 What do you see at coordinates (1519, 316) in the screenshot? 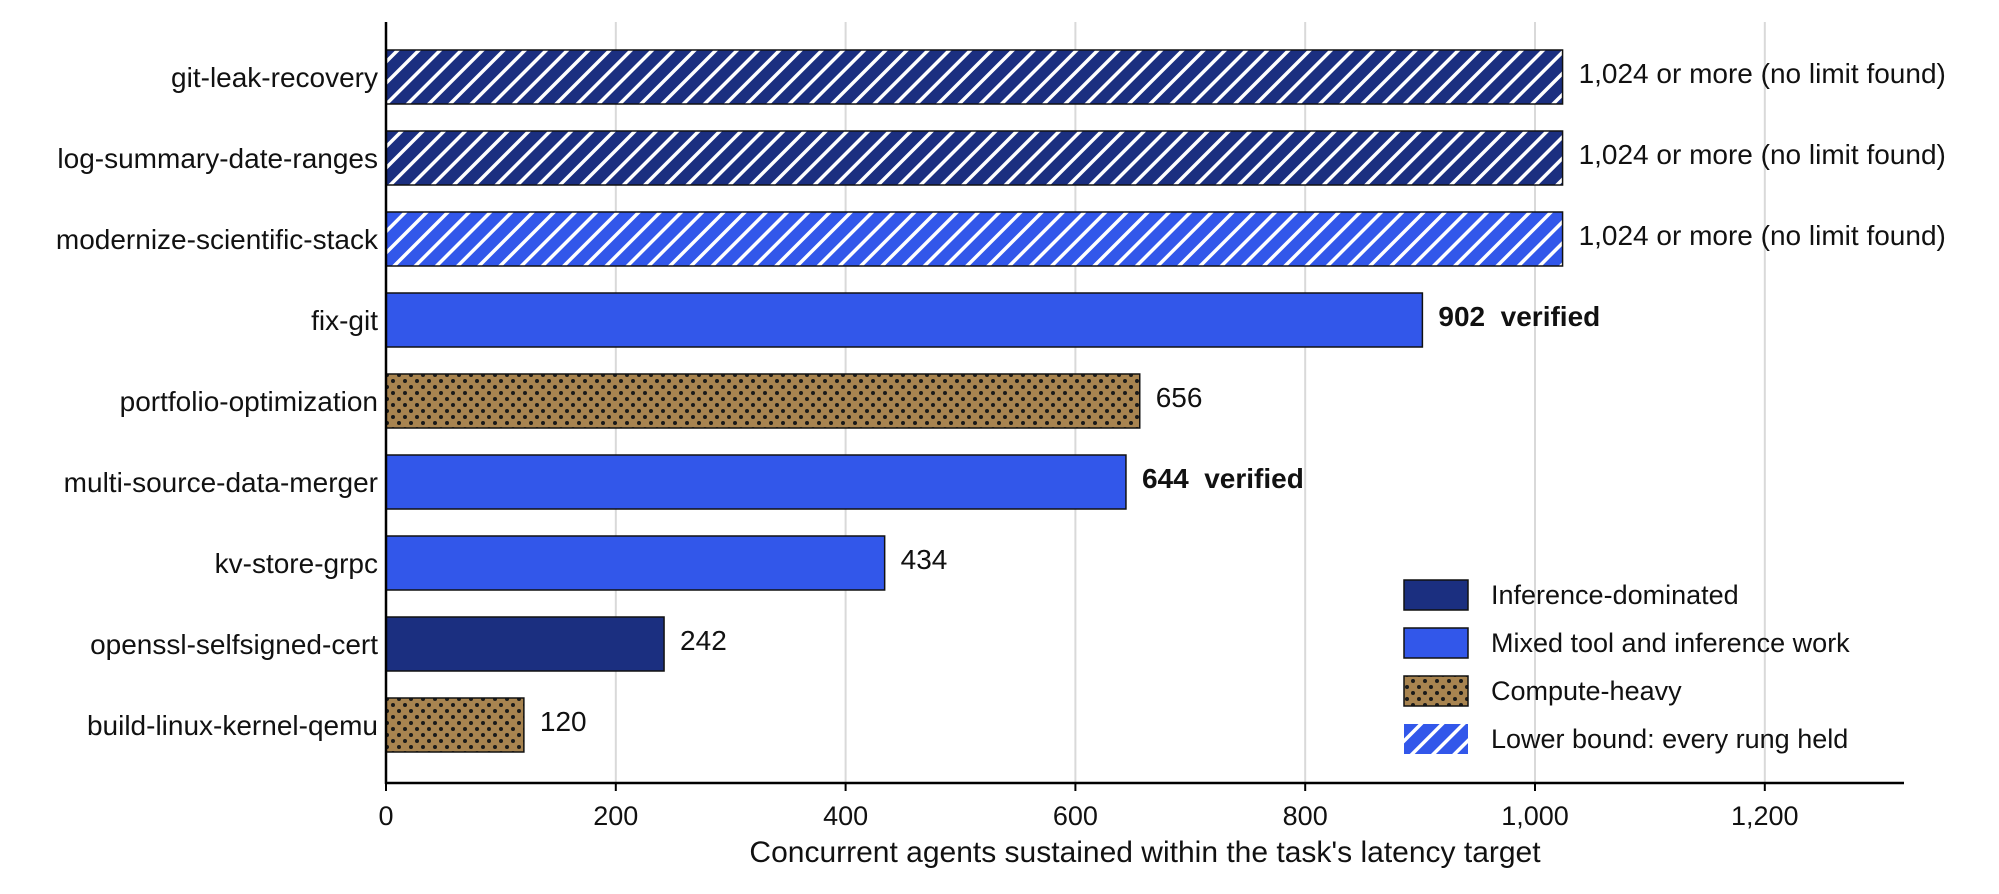
I see `data-label: 902 verified` at bounding box center [1519, 316].